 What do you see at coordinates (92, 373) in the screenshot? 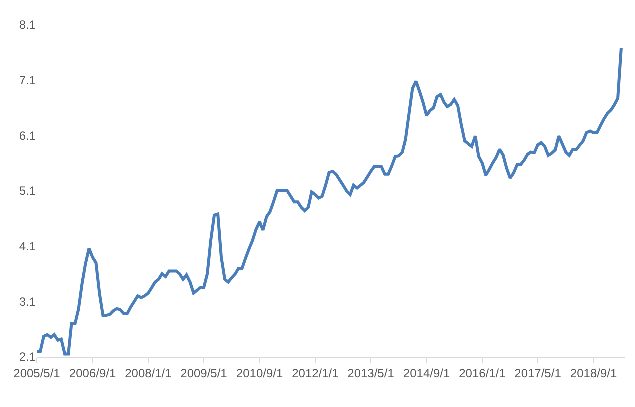
I see `x-tick-label: 2006/9/1` at bounding box center [92, 373].